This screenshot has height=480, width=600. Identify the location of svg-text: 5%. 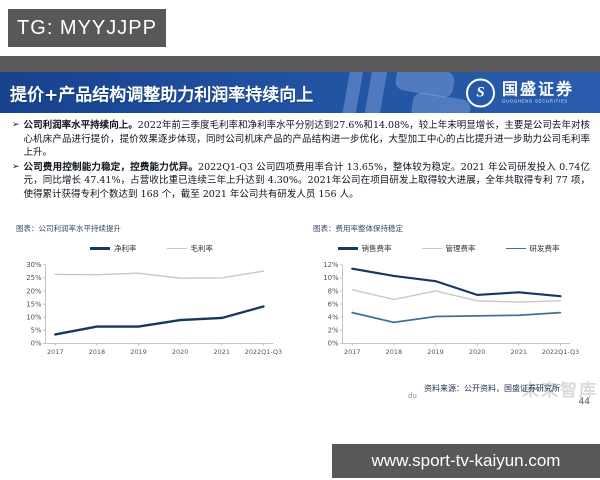
(36, 331).